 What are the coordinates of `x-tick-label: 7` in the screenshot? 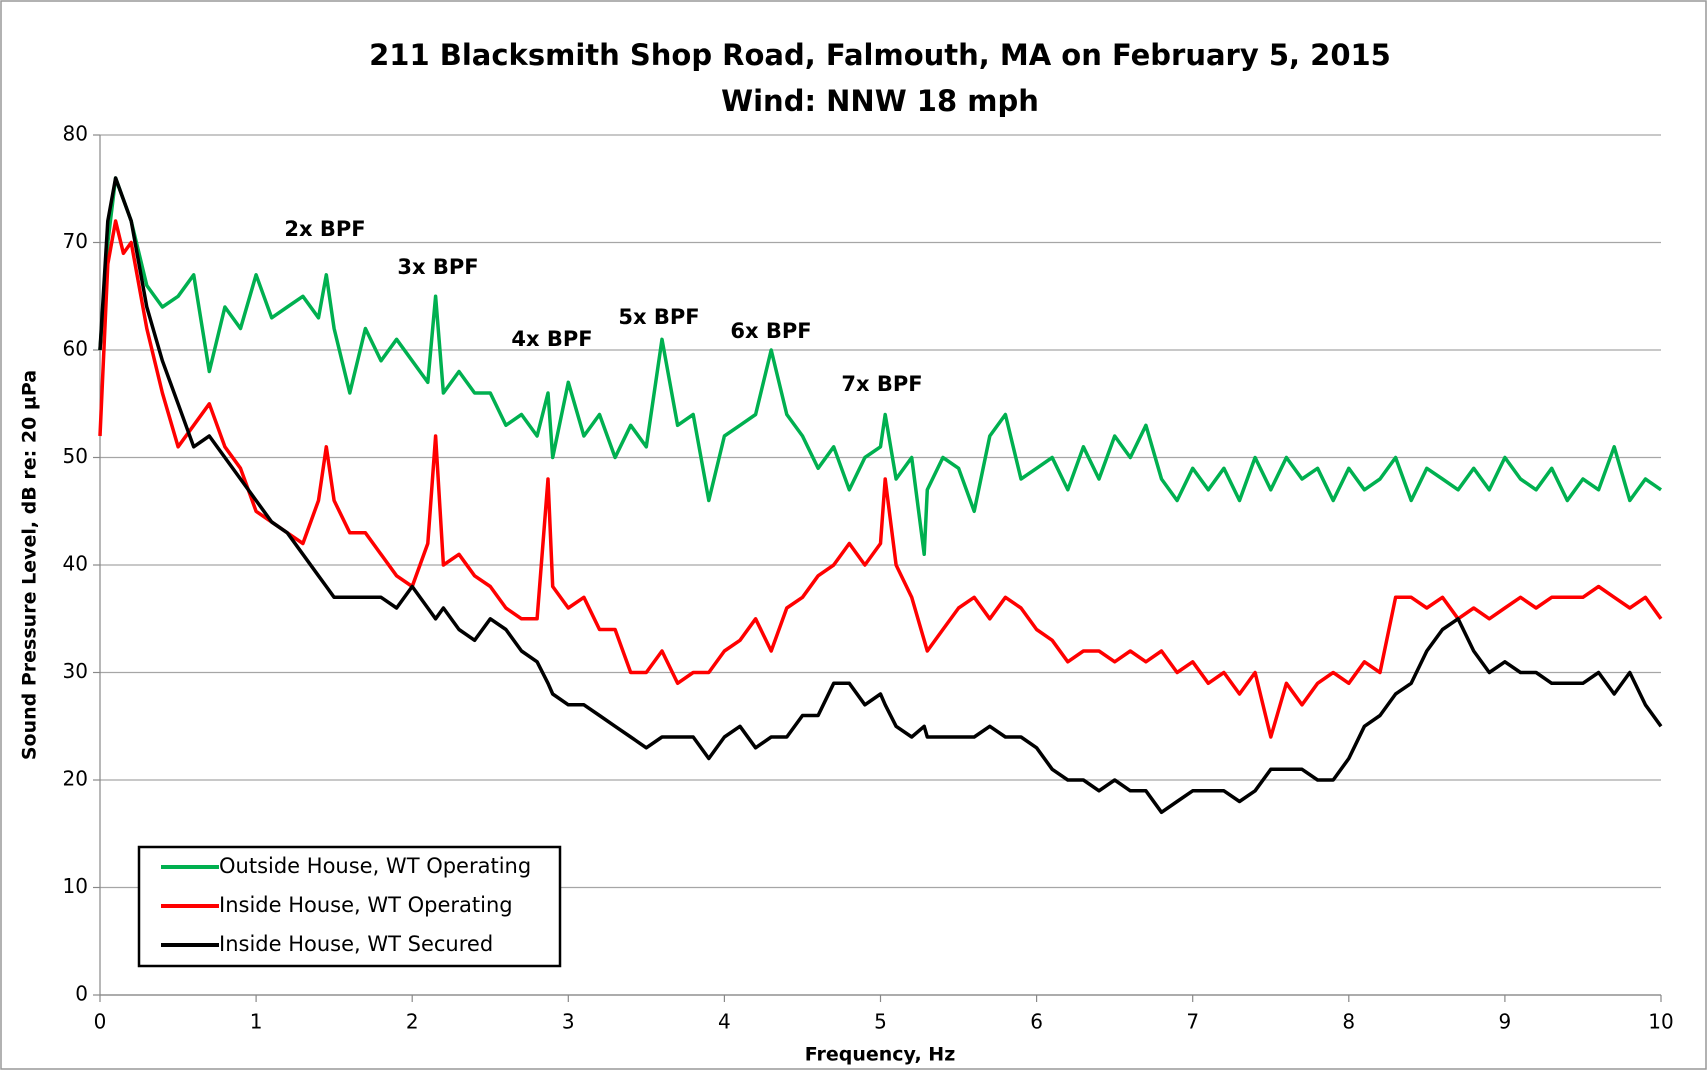 It's located at (1192, 1022).